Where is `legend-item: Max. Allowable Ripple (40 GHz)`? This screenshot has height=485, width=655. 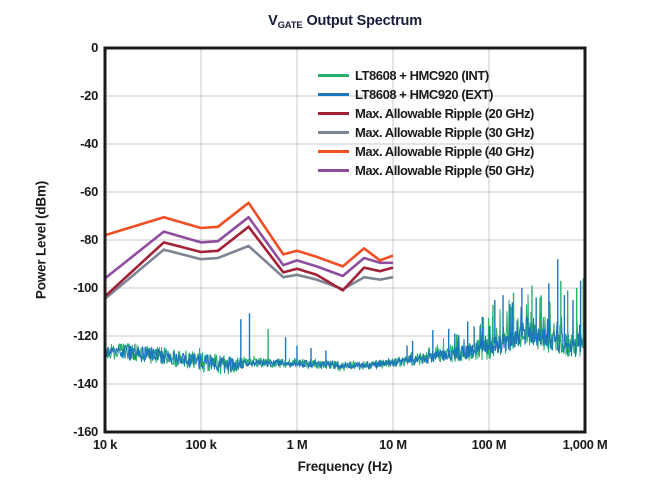
legend-item: Max. Allowable Ripple (40 GHz) is located at coordinates (426, 151).